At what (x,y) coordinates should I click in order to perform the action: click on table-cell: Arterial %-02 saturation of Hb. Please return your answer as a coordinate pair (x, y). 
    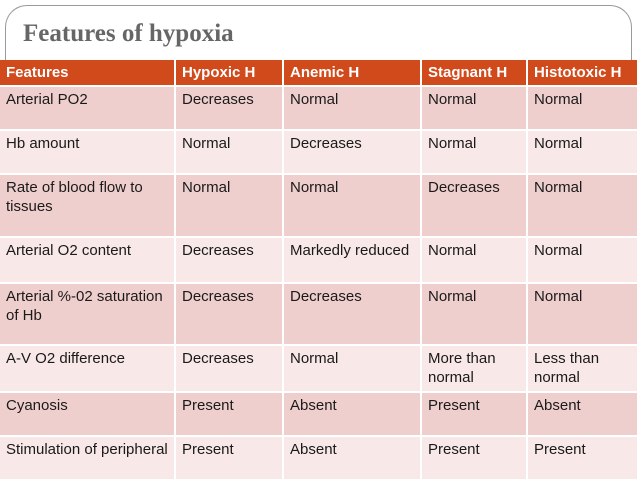
    Looking at the image, I should click on (88, 314).